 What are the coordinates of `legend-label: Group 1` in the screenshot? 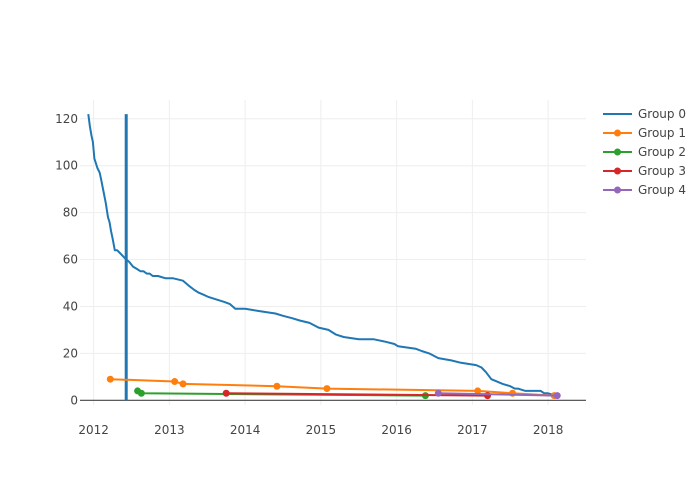 It's located at (662, 133).